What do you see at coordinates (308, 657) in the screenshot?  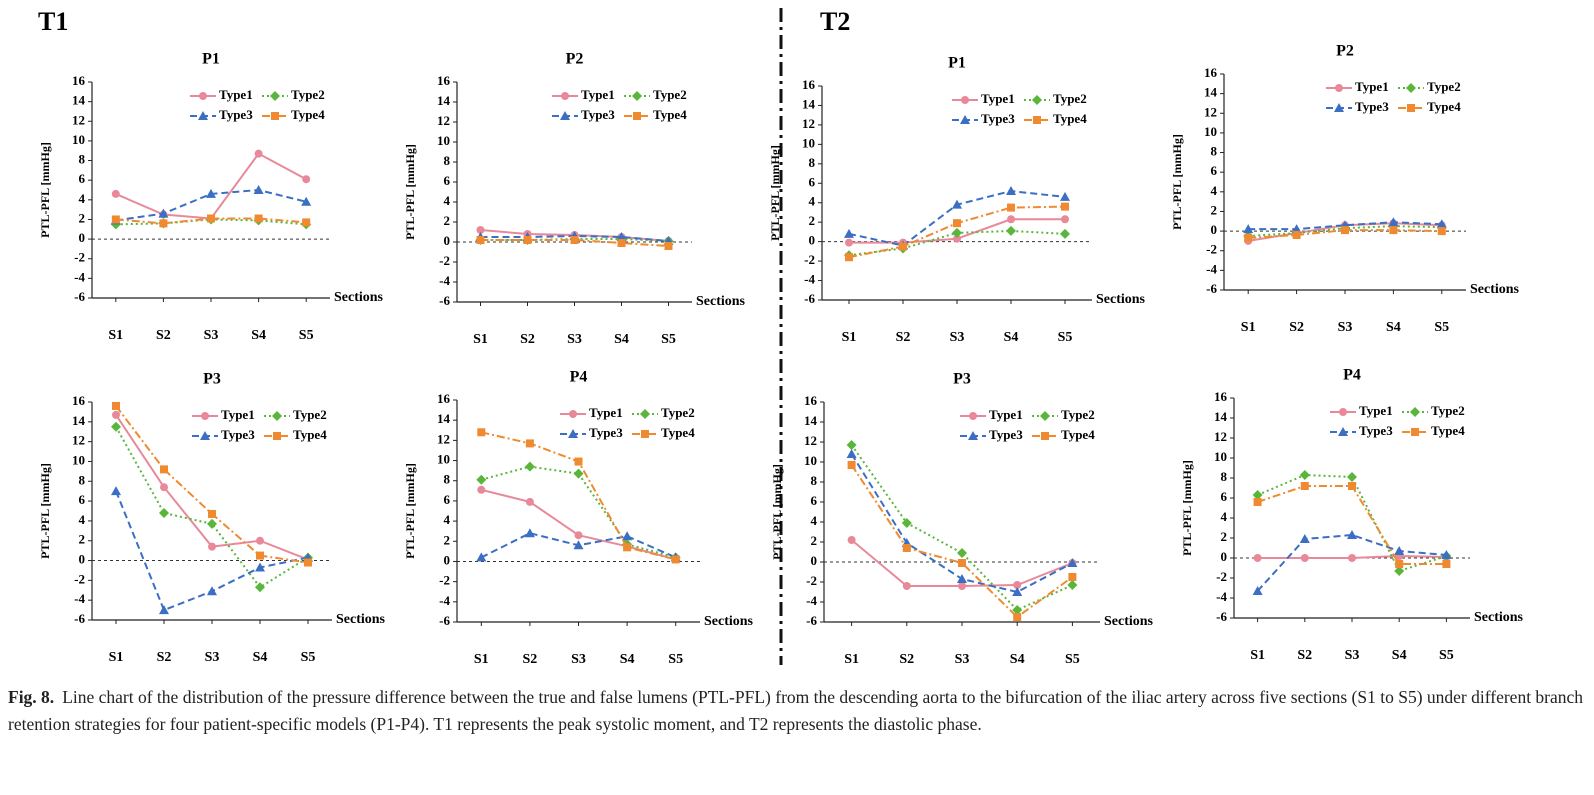 I see `x-tick-label: S5` at bounding box center [308, 657].